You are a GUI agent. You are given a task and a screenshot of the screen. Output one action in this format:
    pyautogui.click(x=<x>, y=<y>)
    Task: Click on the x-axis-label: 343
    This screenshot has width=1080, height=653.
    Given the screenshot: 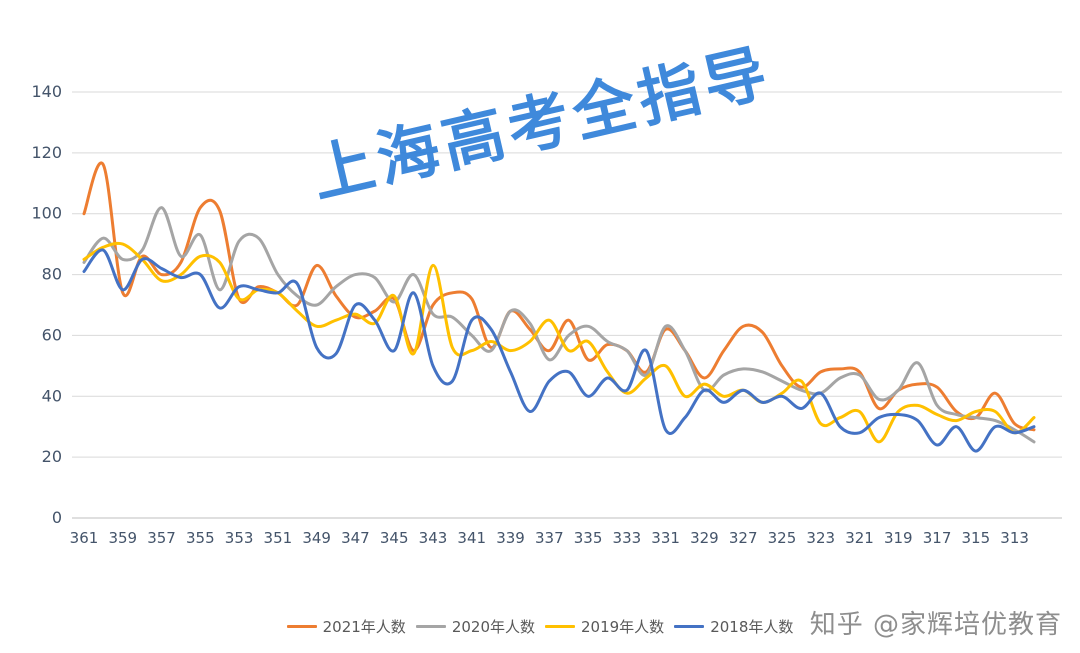 What is the action you would take?
    pyautogui.click(x=433, y=538)
    